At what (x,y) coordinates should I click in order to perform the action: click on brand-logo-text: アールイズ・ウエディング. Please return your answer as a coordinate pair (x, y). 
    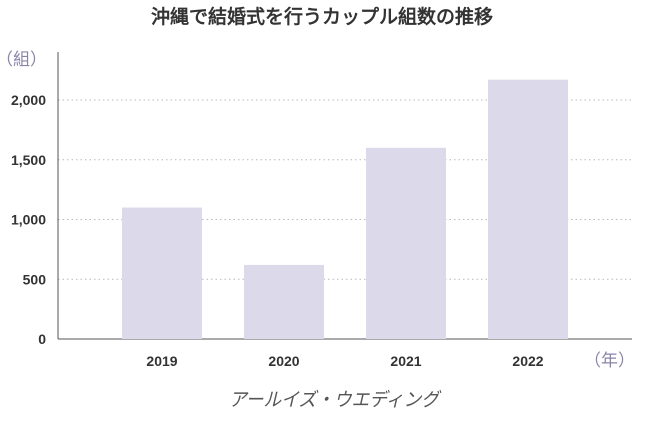
    Looking at the image, I should click on (335, 400).